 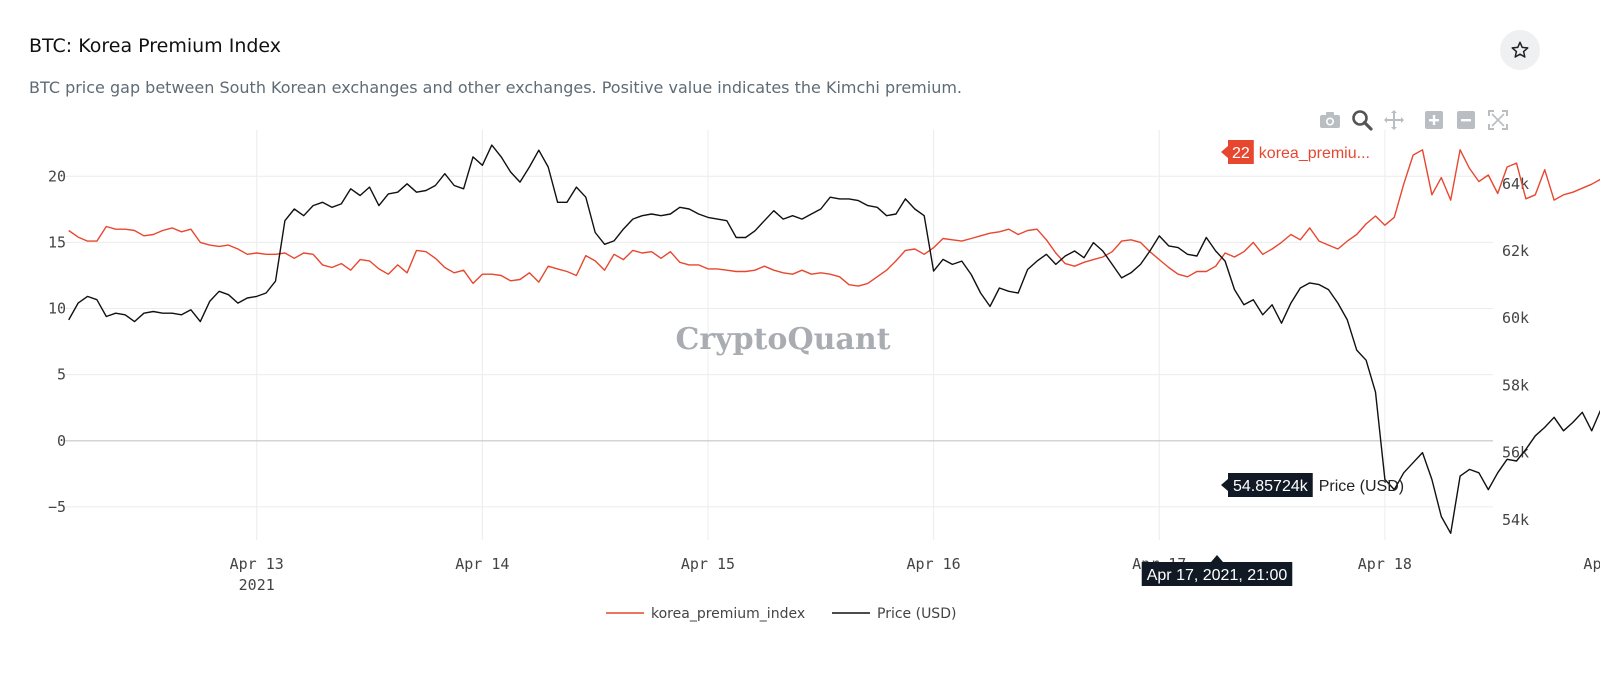 What do you see at coordinates (1515, 318) in the screenshot?
I see `y-right-tick-label: 60k` at bounding box center [1515, 318].